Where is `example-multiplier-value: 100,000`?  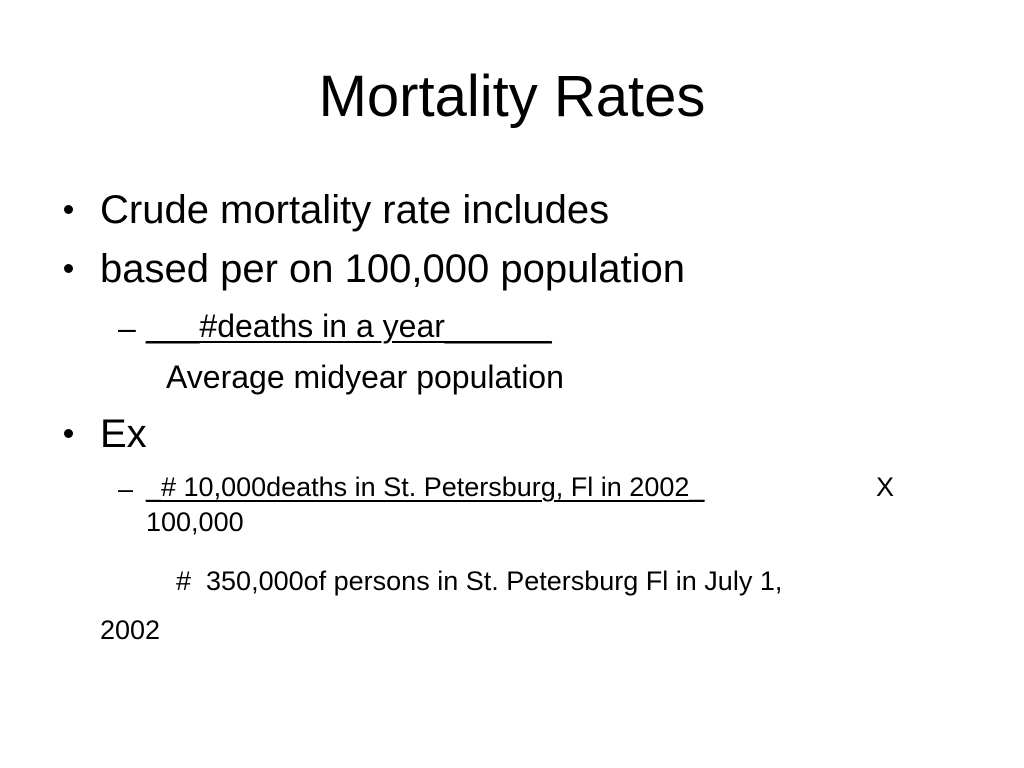 example-multiplier-value: 100,000 is located at coordinates (195, 522).